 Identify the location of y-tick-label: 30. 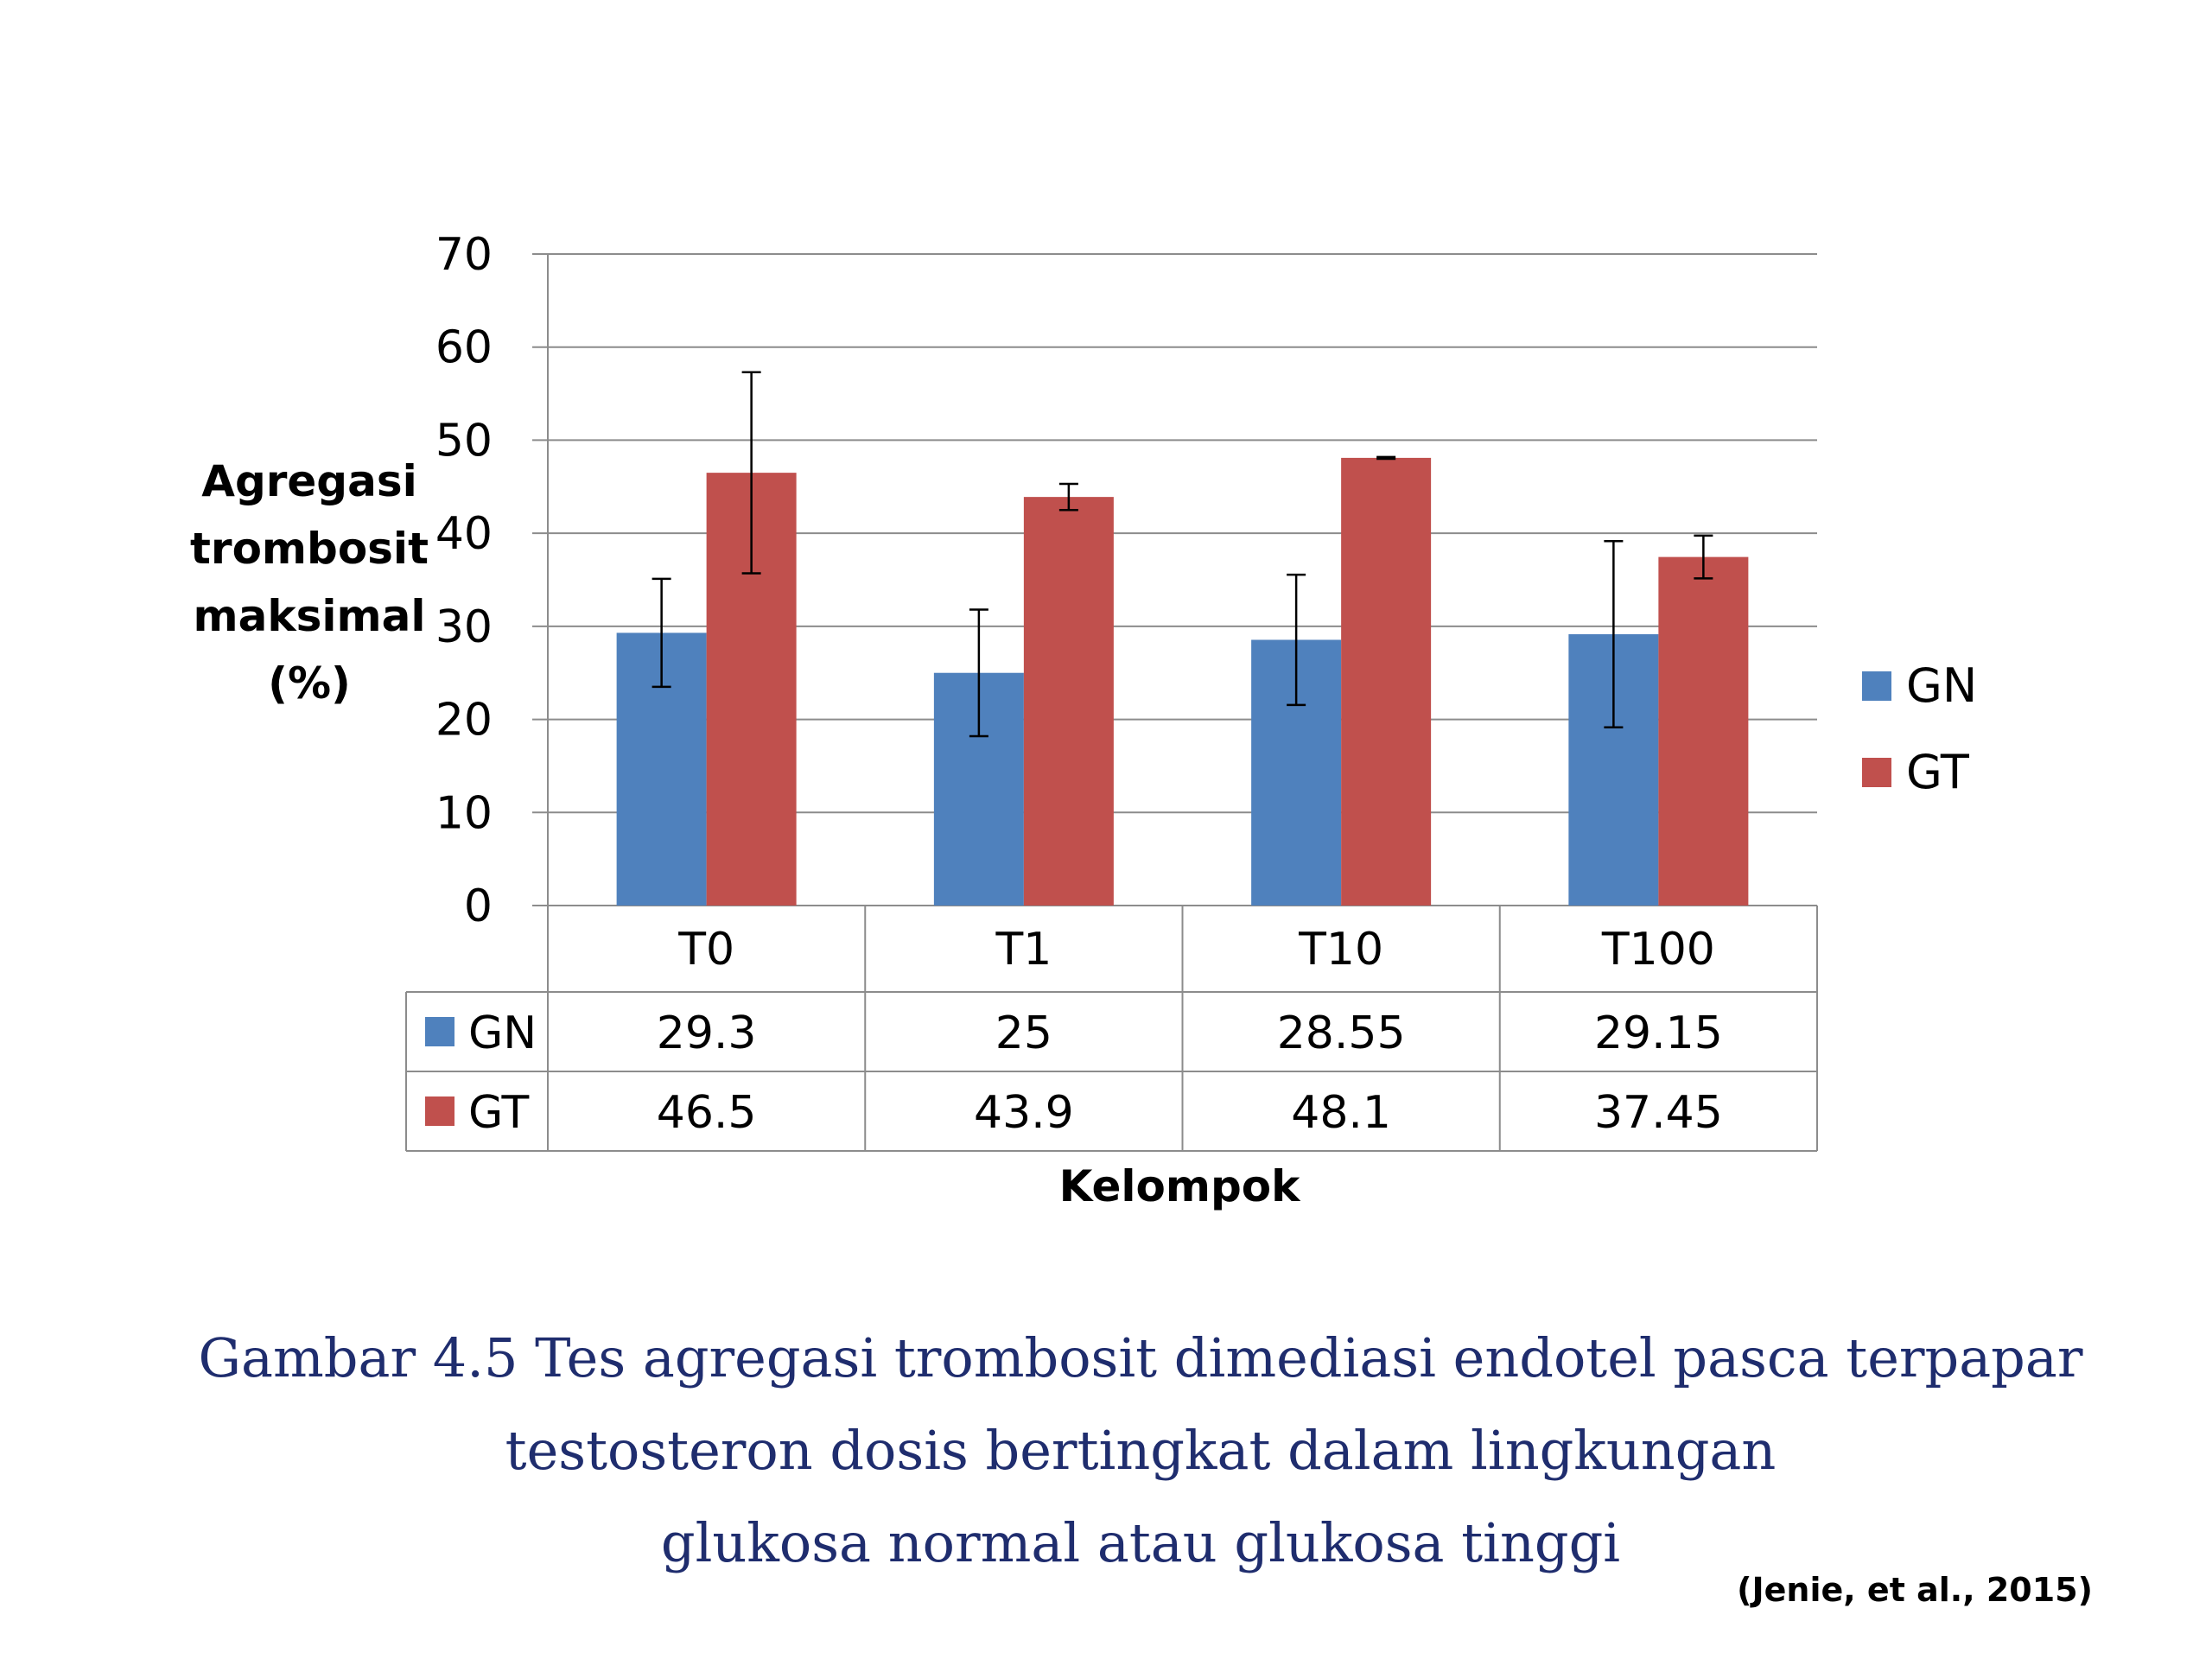
(464, 627).